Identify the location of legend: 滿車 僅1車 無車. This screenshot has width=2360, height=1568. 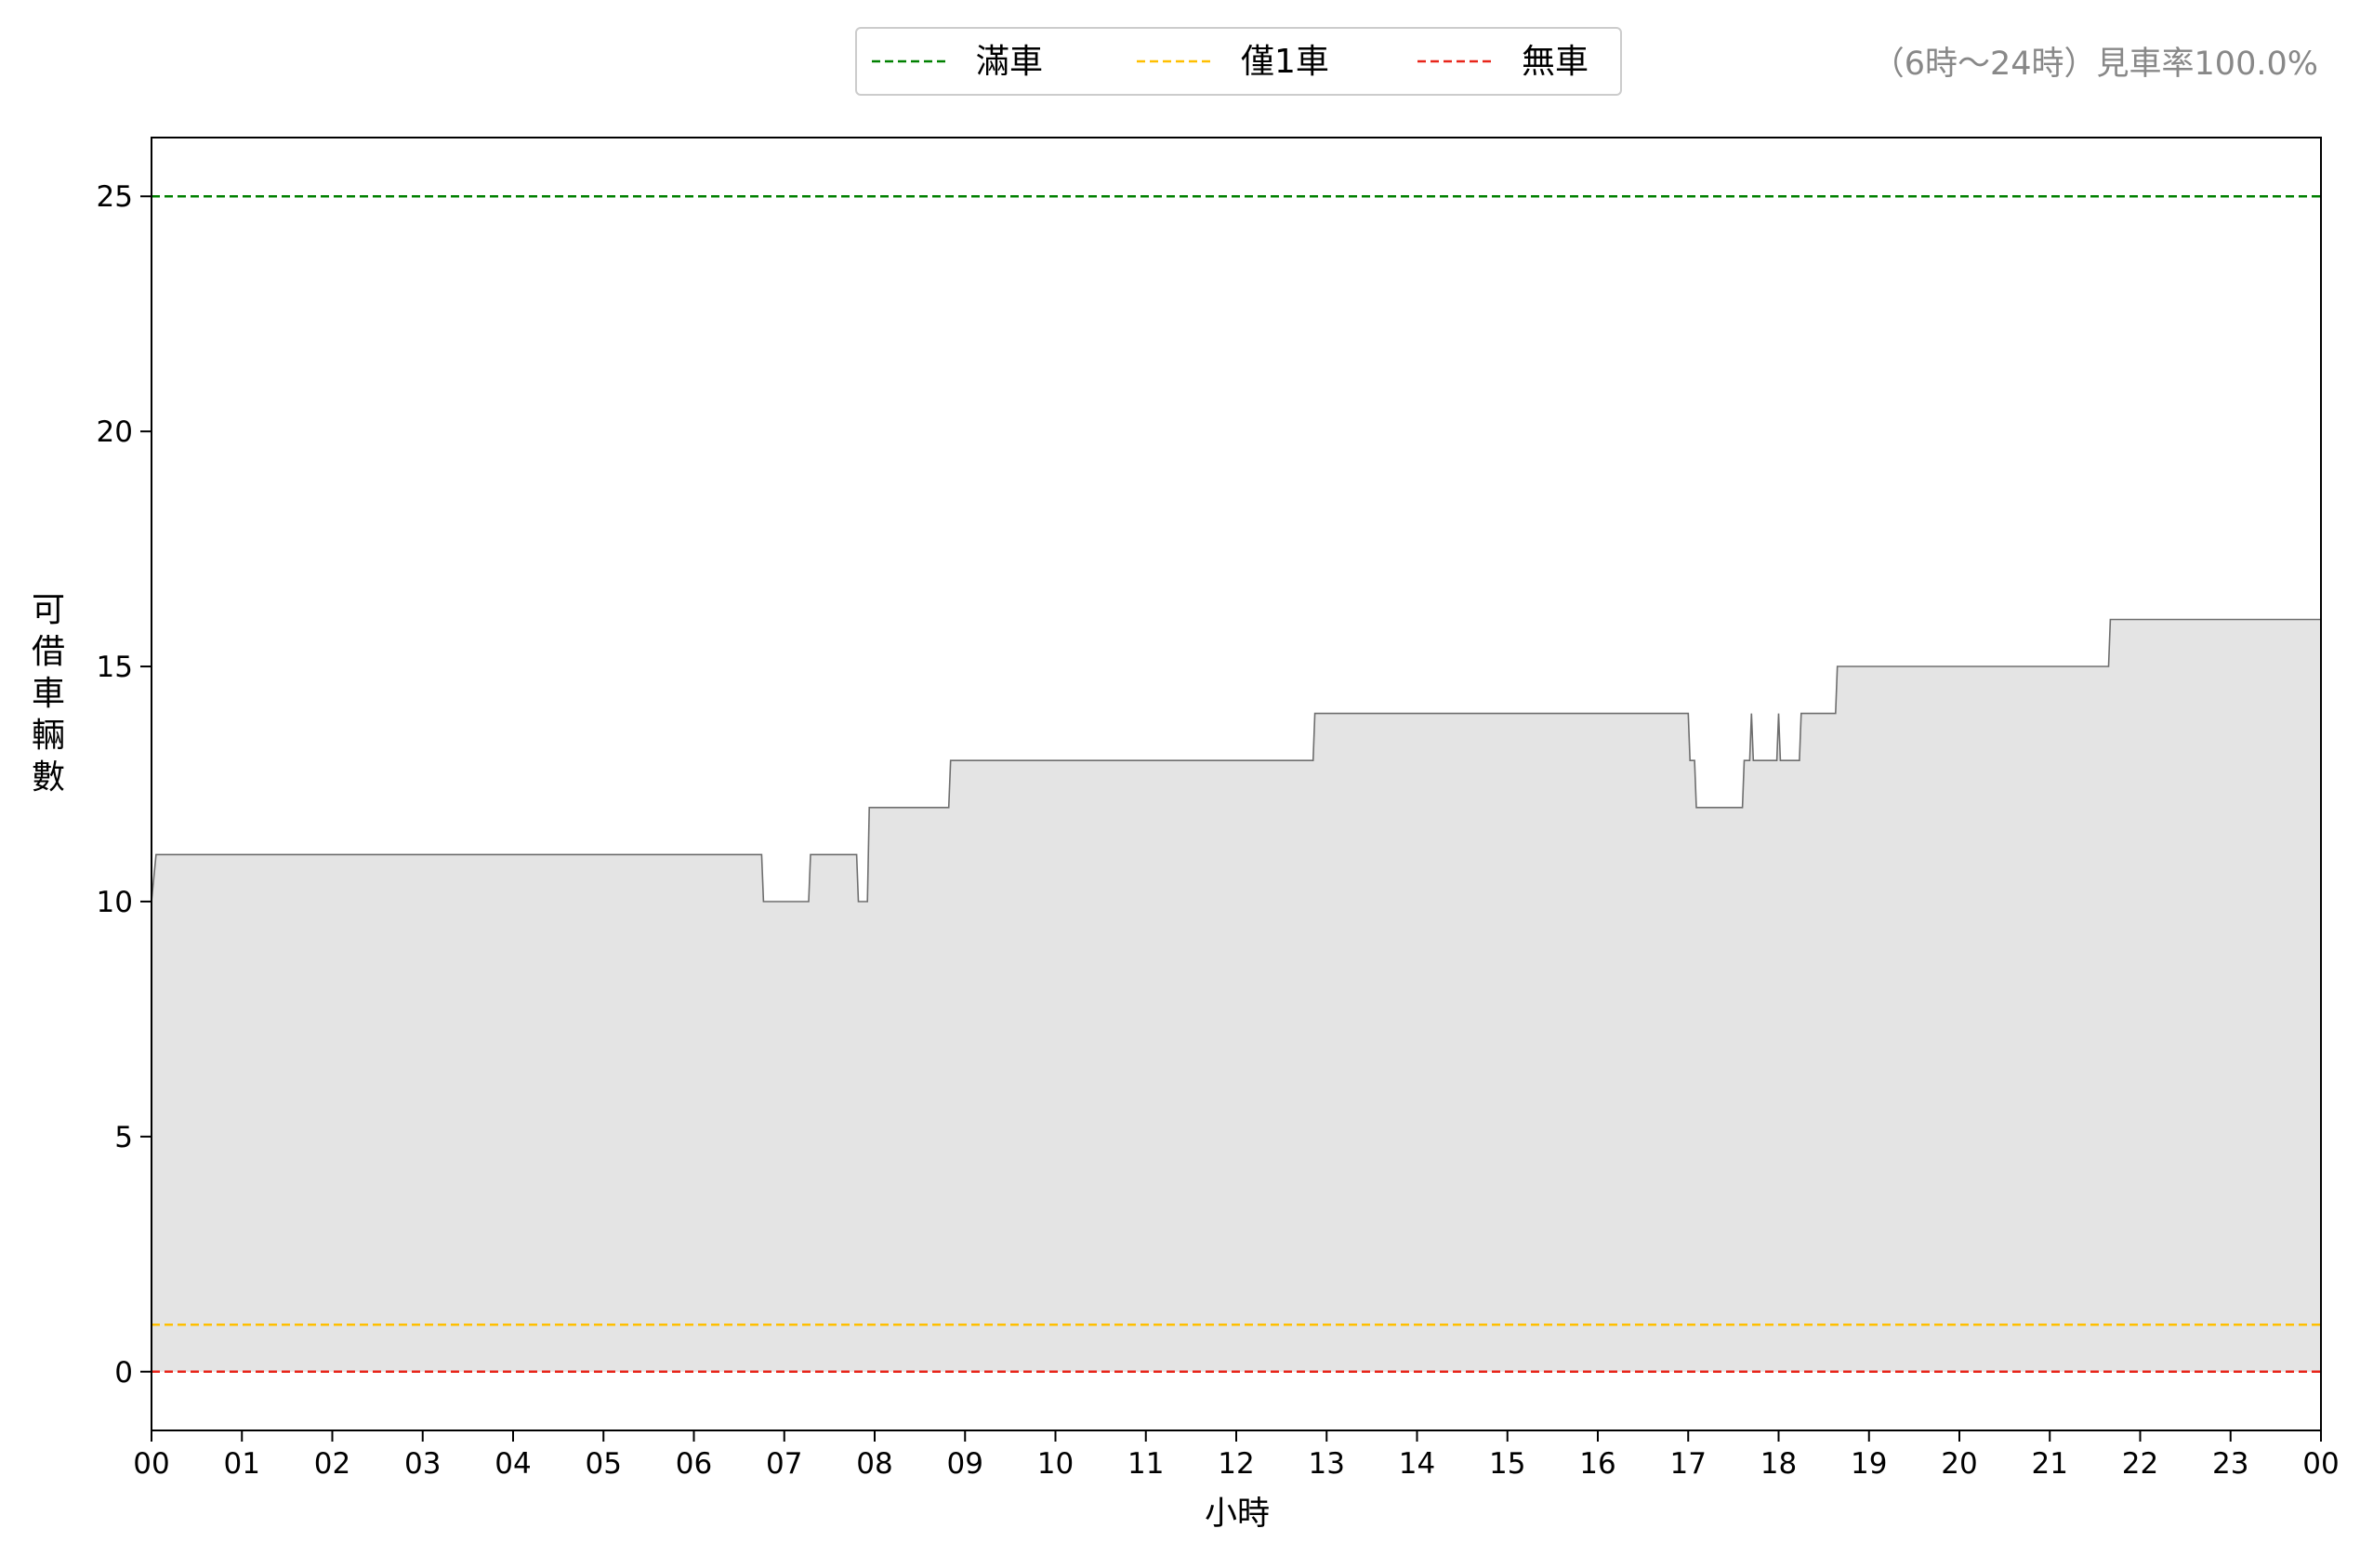
(1238, 62).